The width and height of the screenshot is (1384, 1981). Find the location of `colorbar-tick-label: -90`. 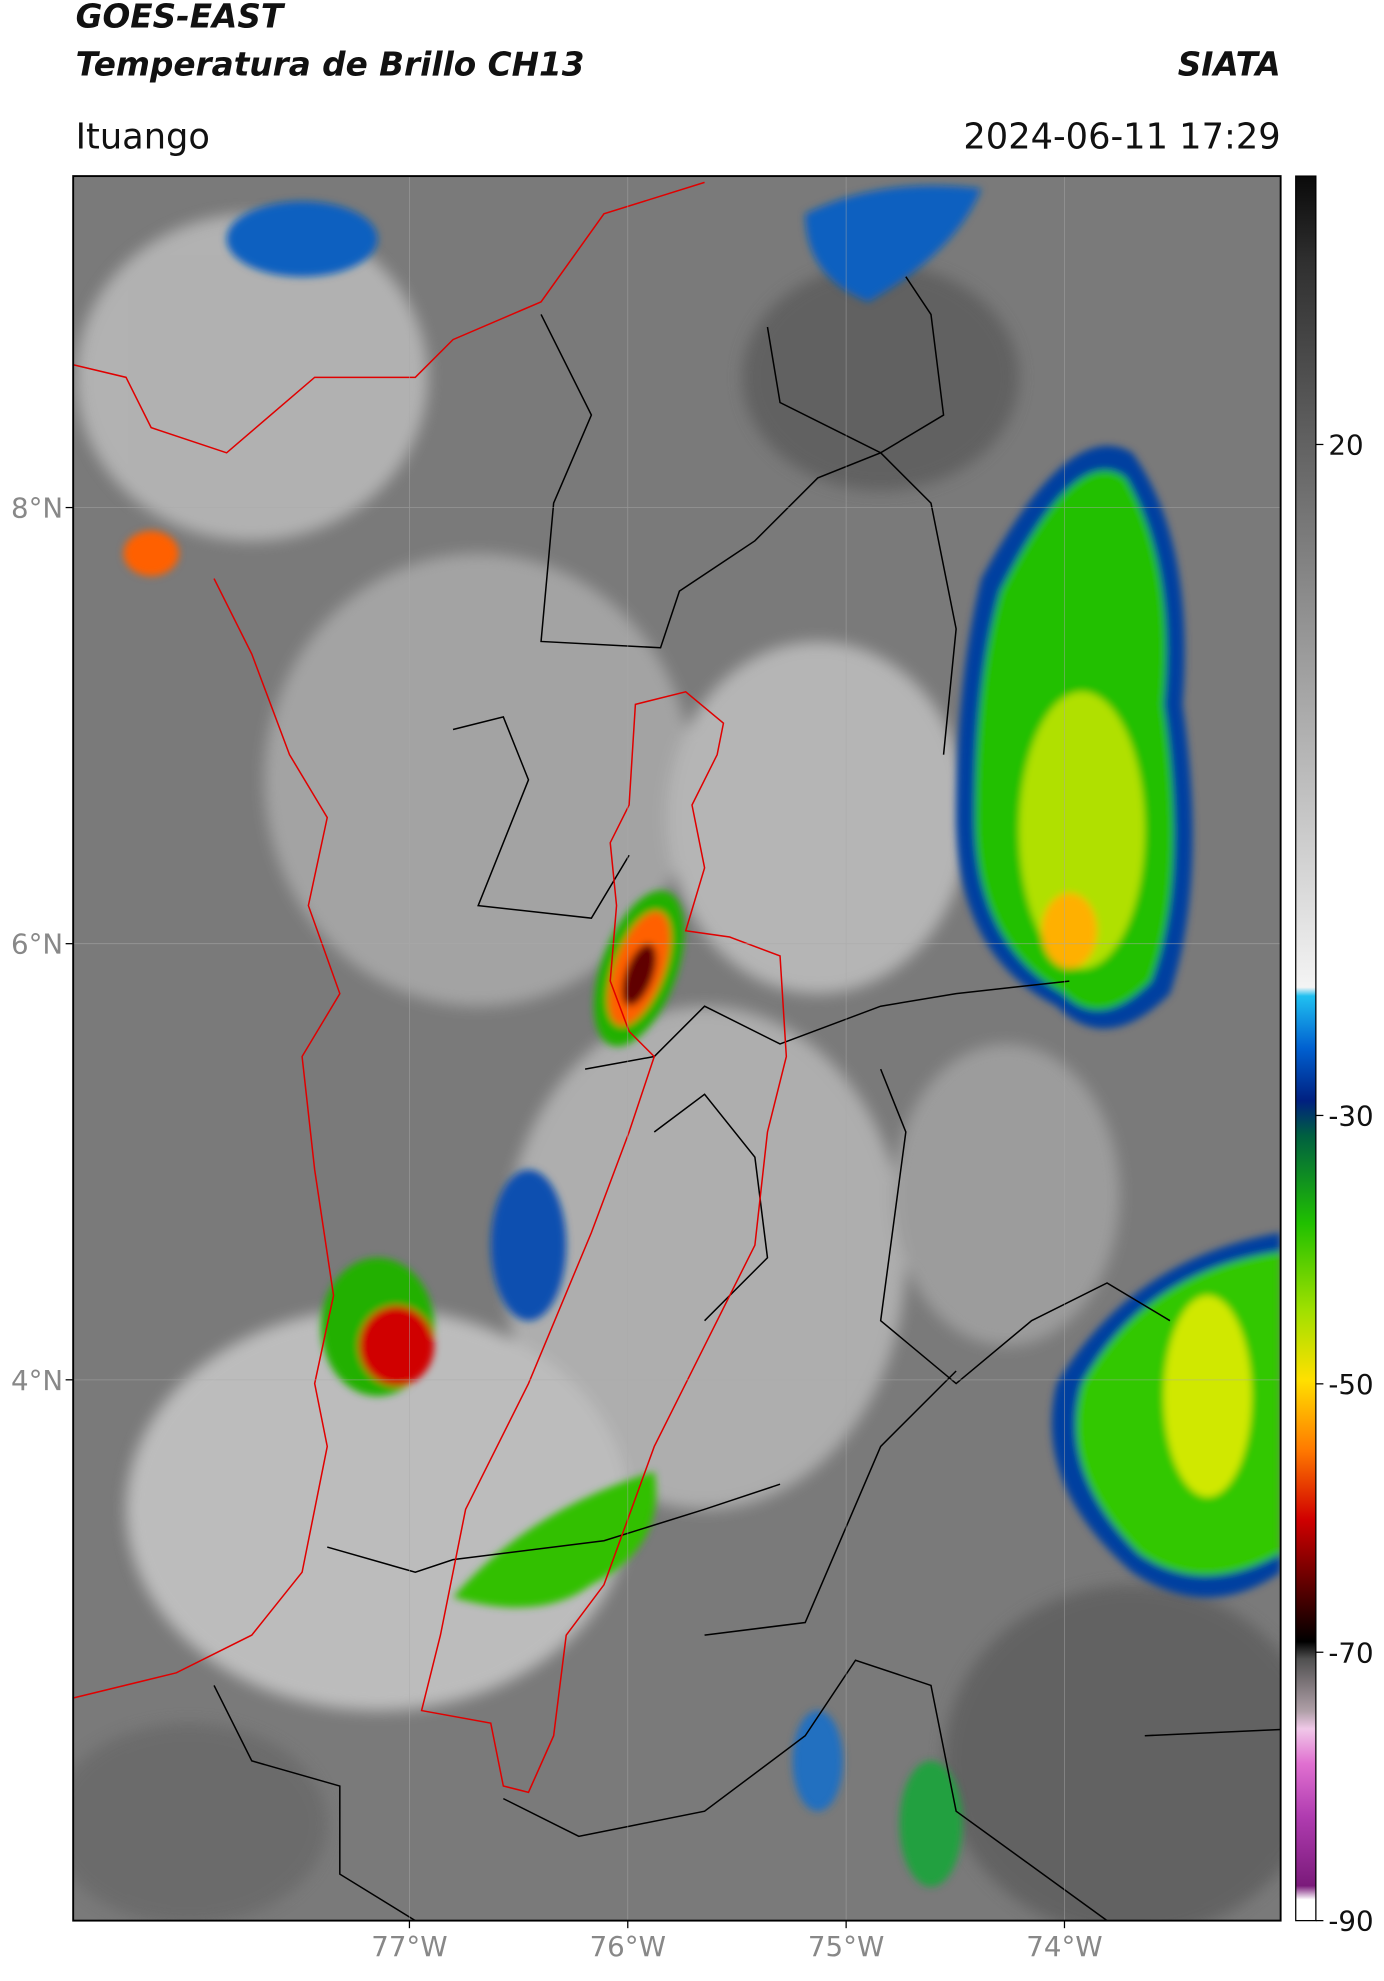

colorbar-tick-label: -90 is located at coordinates (1350, 1921).